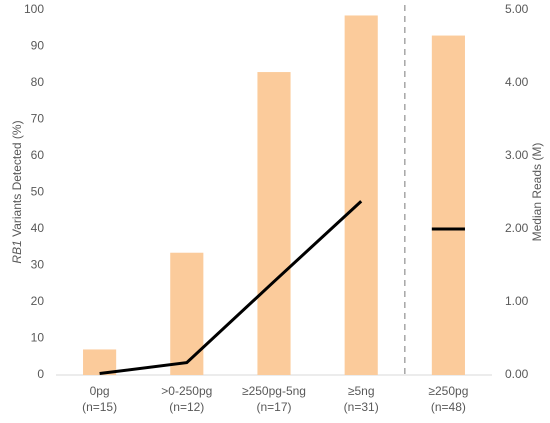 The width and height of the screenshot is (550, 423). What do you see at coordinates (17, 180) in the screenshot?
I see `y-axis-label-part: Variants Detected (%)` at bounding box center [17, 180].